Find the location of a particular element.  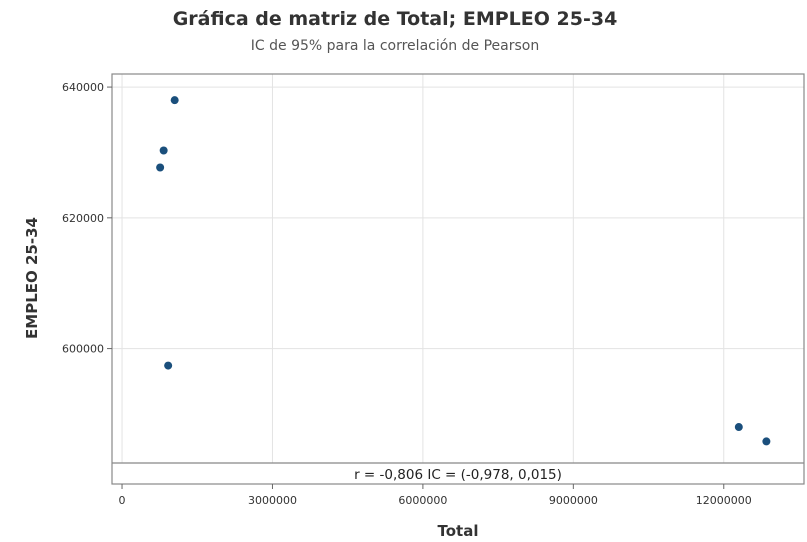

y-tick-label: 640000 is located at coordinates (83, 87).